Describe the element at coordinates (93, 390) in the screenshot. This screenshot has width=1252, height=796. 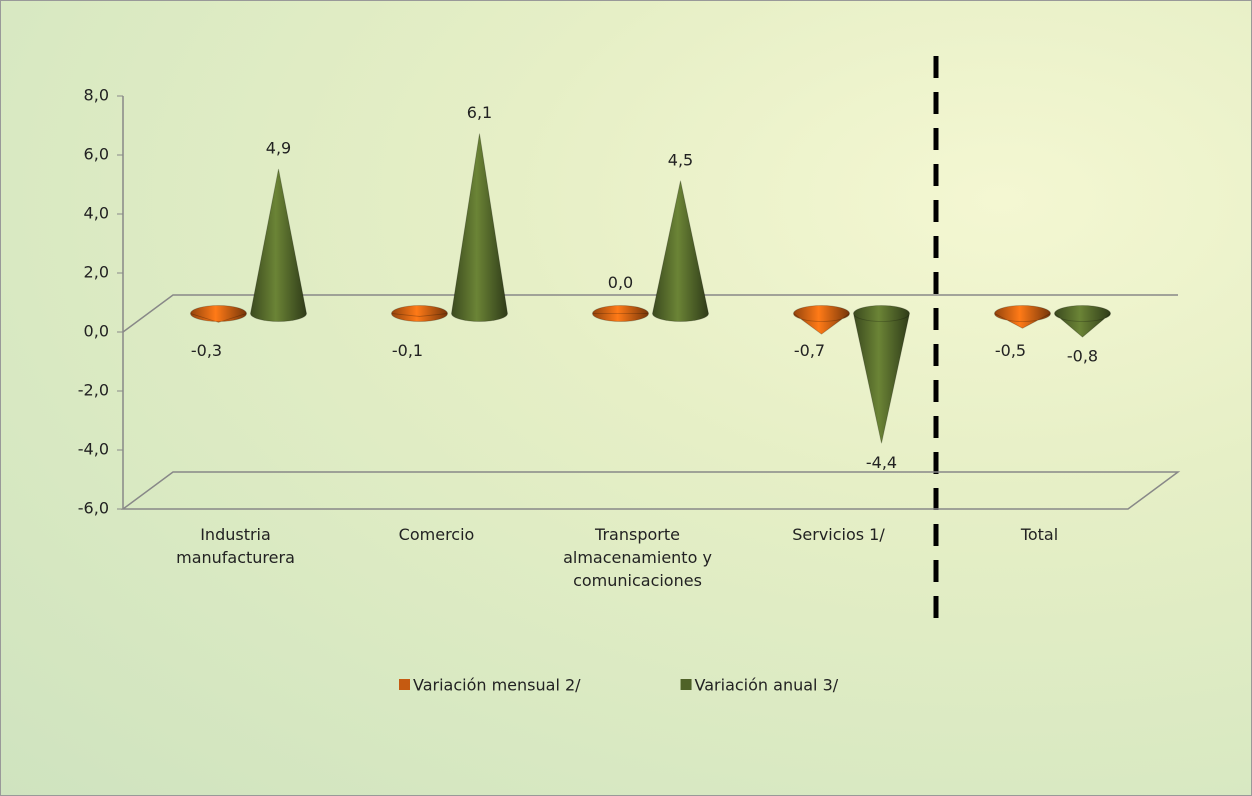
I see `y-tick-label: -2,0` at that location.